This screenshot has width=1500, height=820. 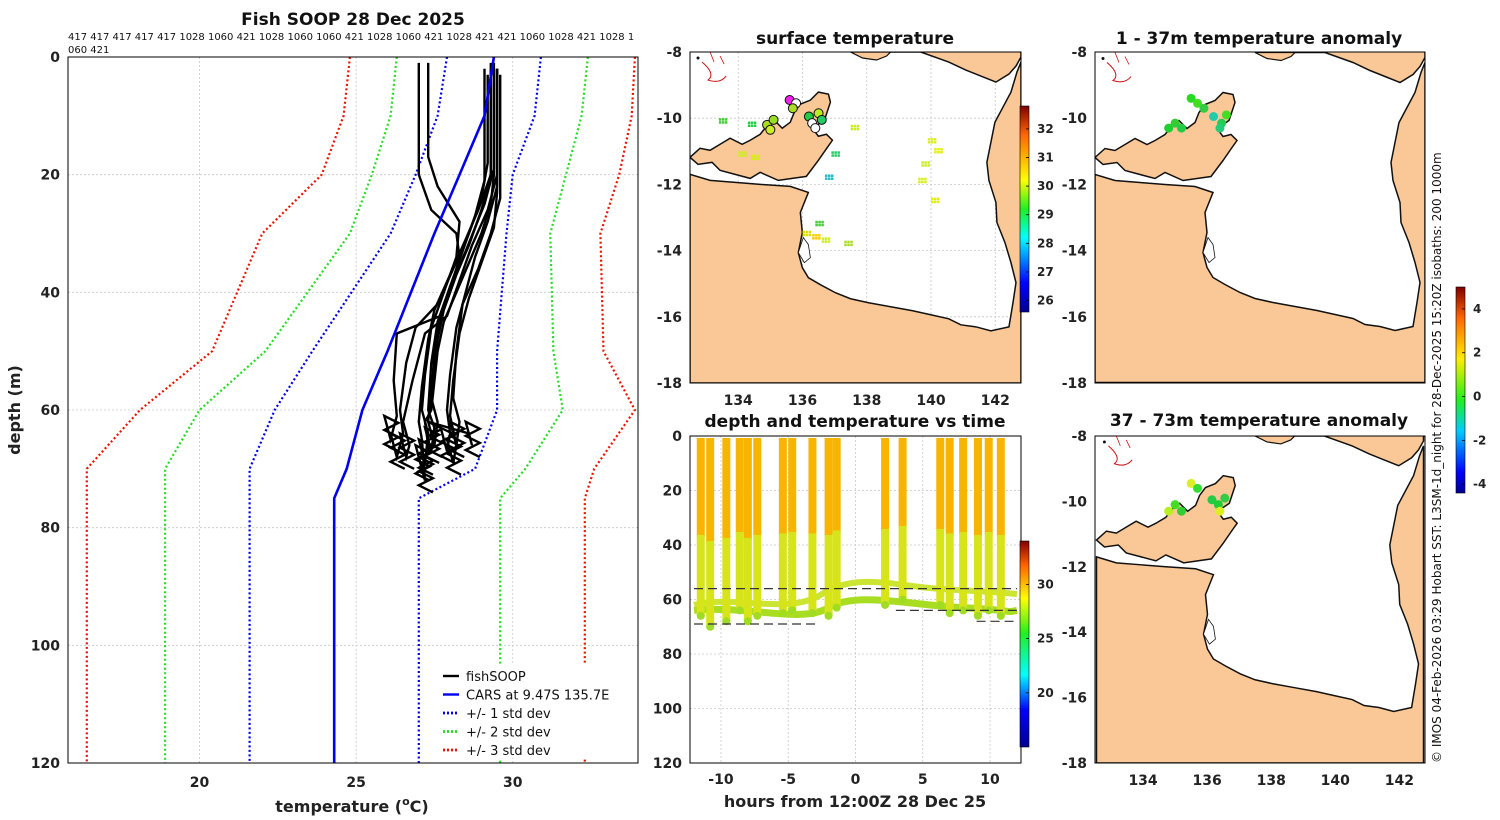 I want to click on profile-y-label: depth (m), so click(x=14, y=410).